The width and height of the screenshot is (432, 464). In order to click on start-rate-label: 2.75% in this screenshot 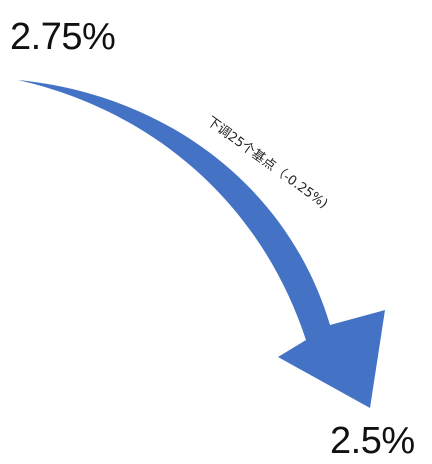, I will do `click(63, 37)`.